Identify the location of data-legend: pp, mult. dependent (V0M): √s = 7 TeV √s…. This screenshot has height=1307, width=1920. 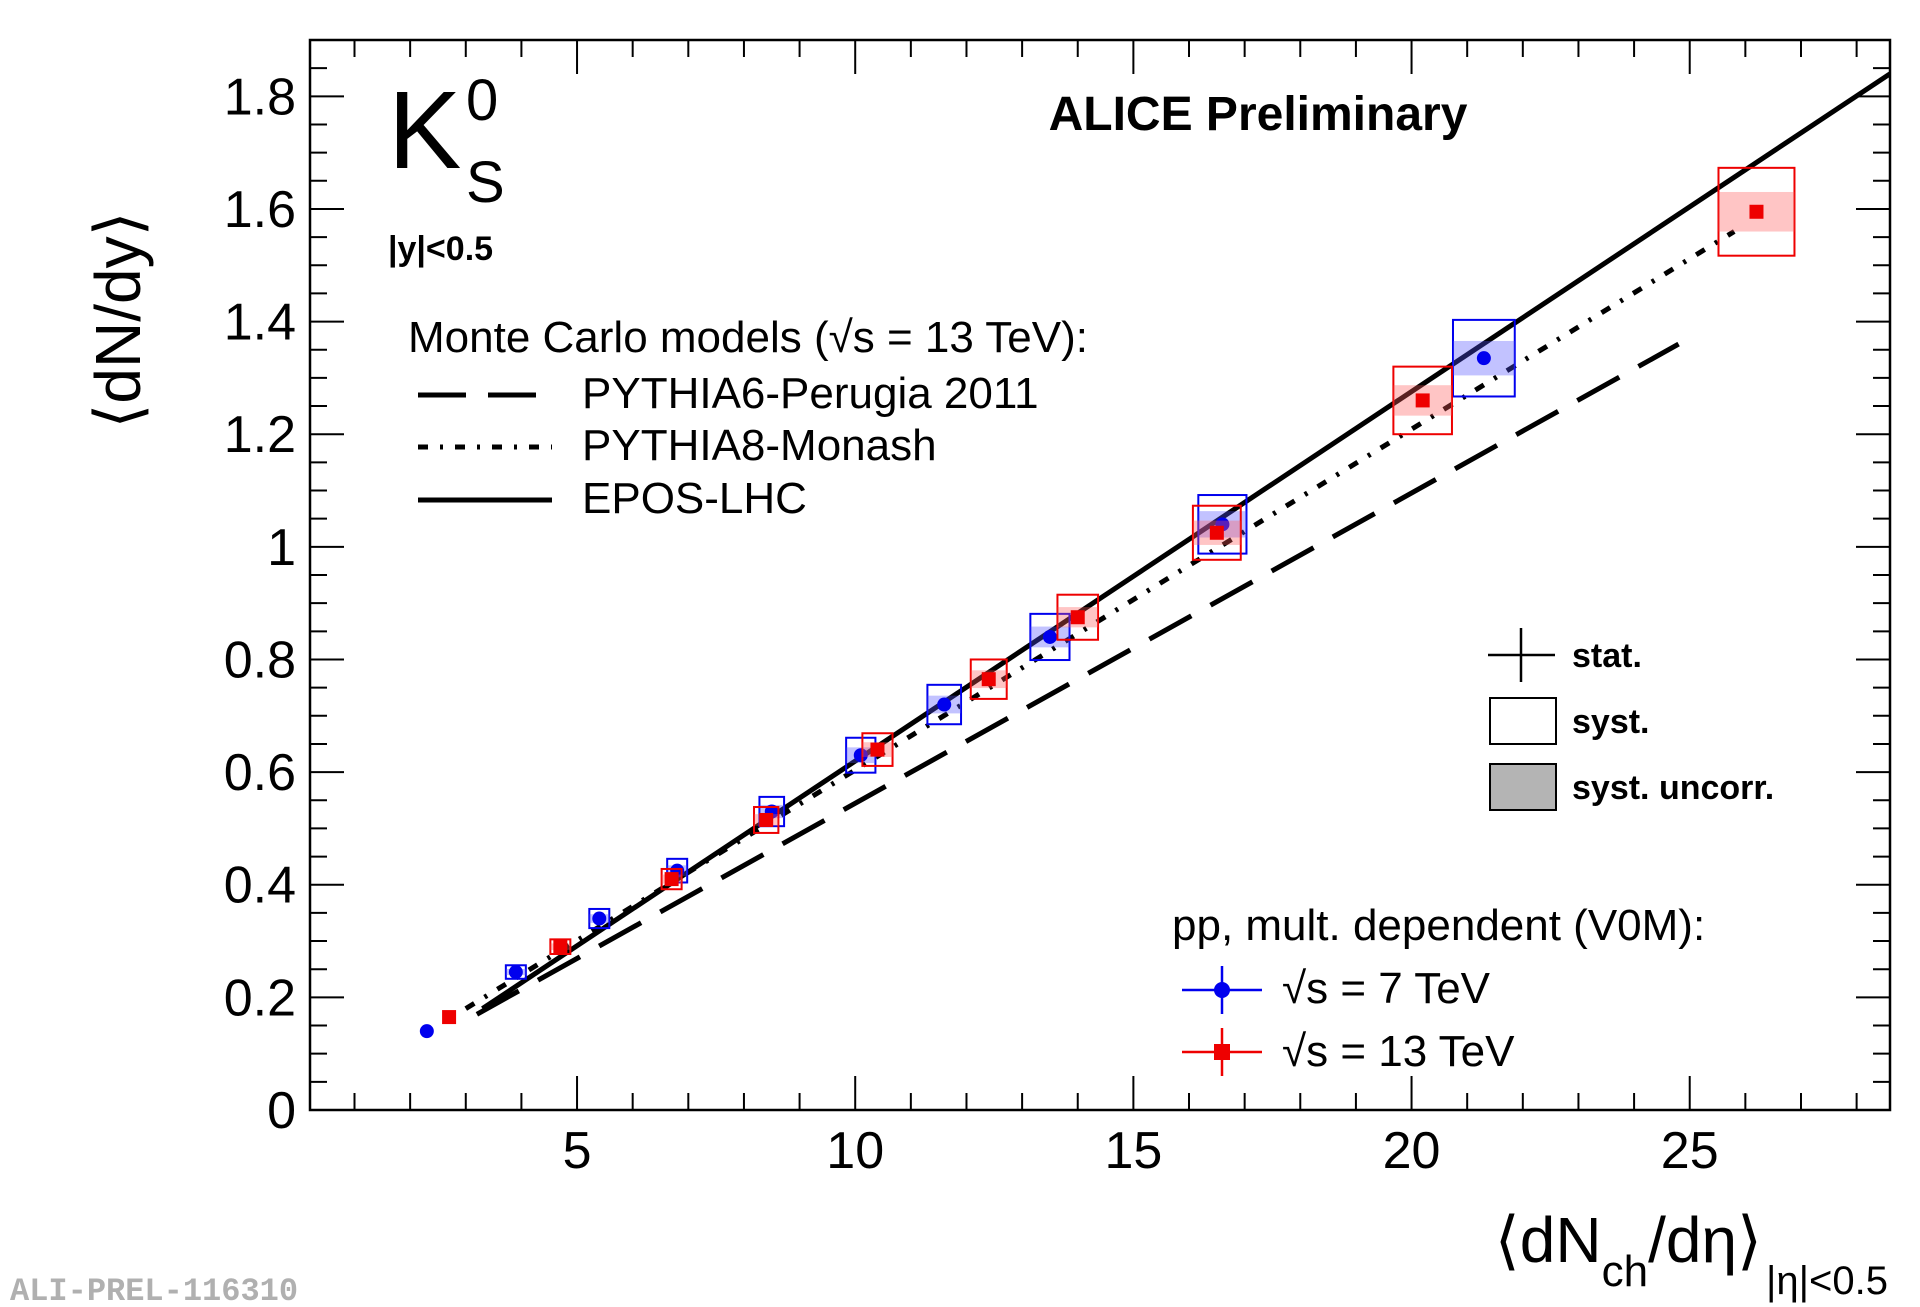
(1438, 988).